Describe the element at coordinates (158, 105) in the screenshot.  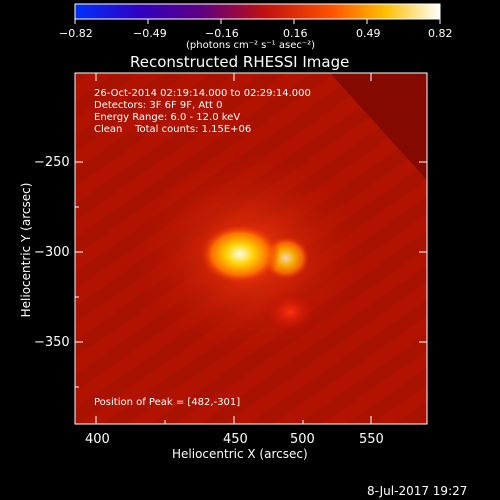
I see `info-detectors: Detectors: 3F 6F 9F, Att 0` at that location.